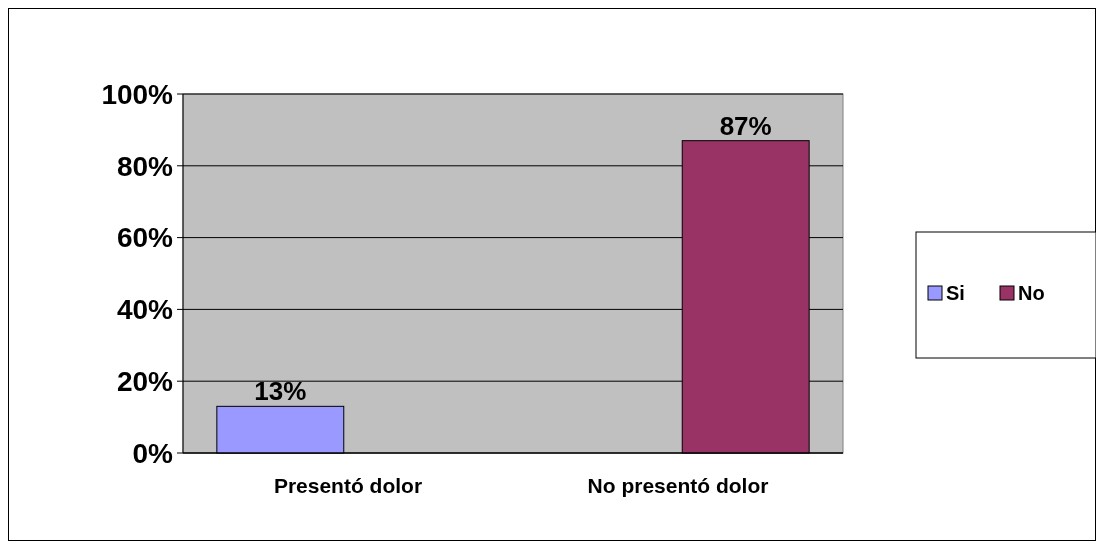 The height and width of the screenshot is (549, 1104). What do you see at coordinates (955, 293) in the screenshot?
I see `legend-label: Si` at bounding box center [955, 293].